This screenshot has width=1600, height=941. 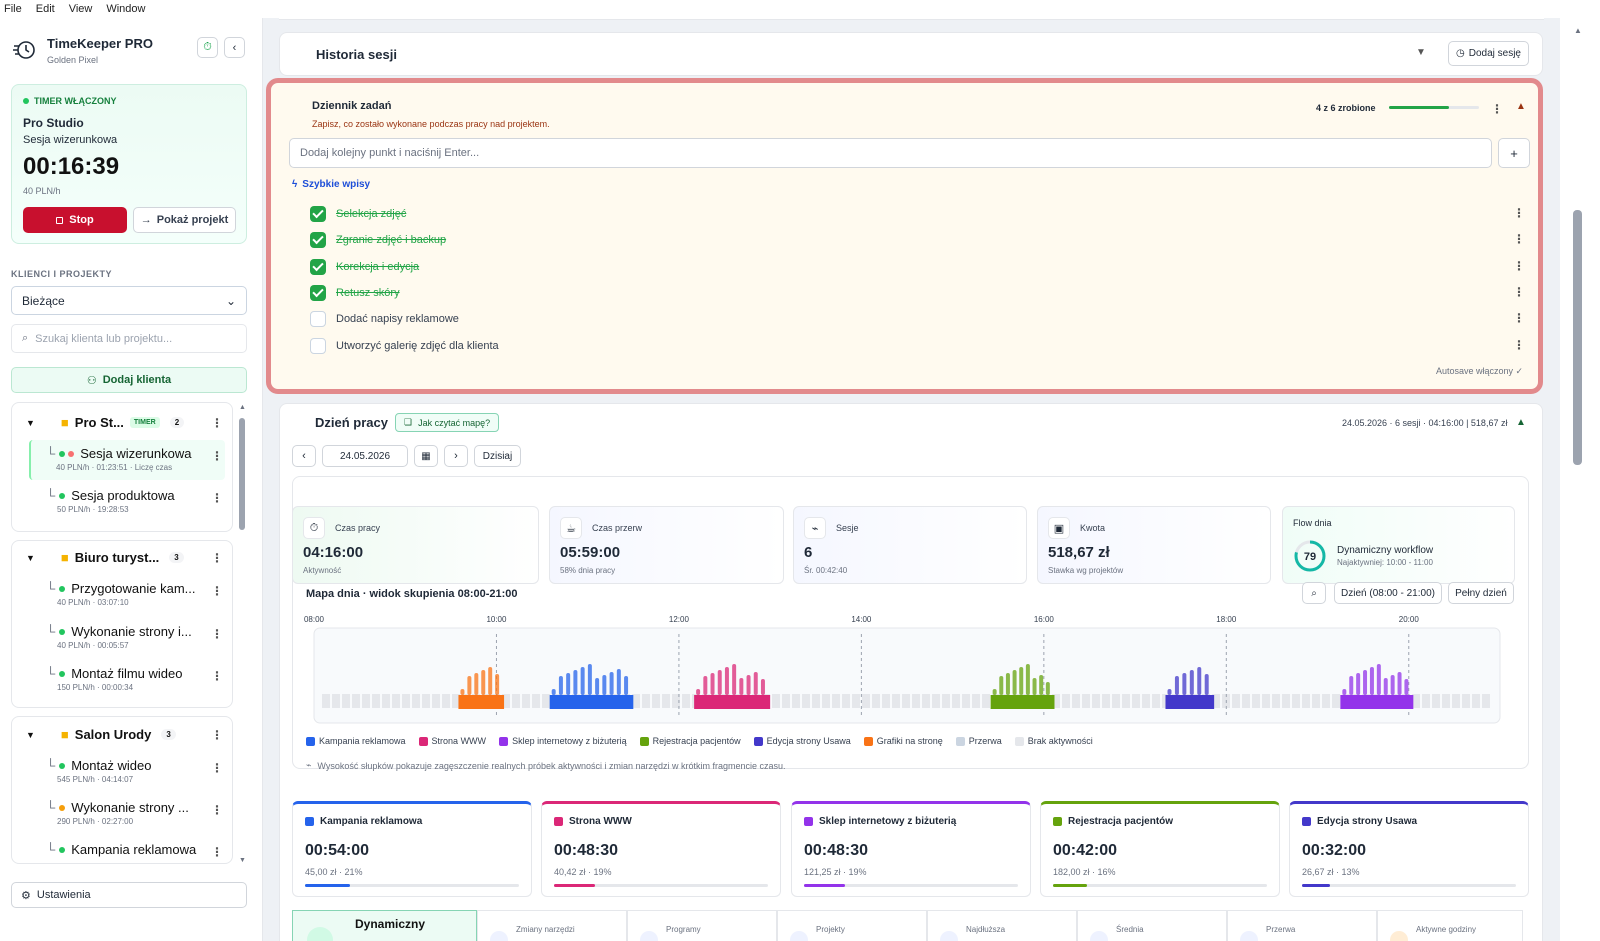 I want to click on task-item: Zgranie zdjęć i backup ⋮, so click(x=930, y=240).